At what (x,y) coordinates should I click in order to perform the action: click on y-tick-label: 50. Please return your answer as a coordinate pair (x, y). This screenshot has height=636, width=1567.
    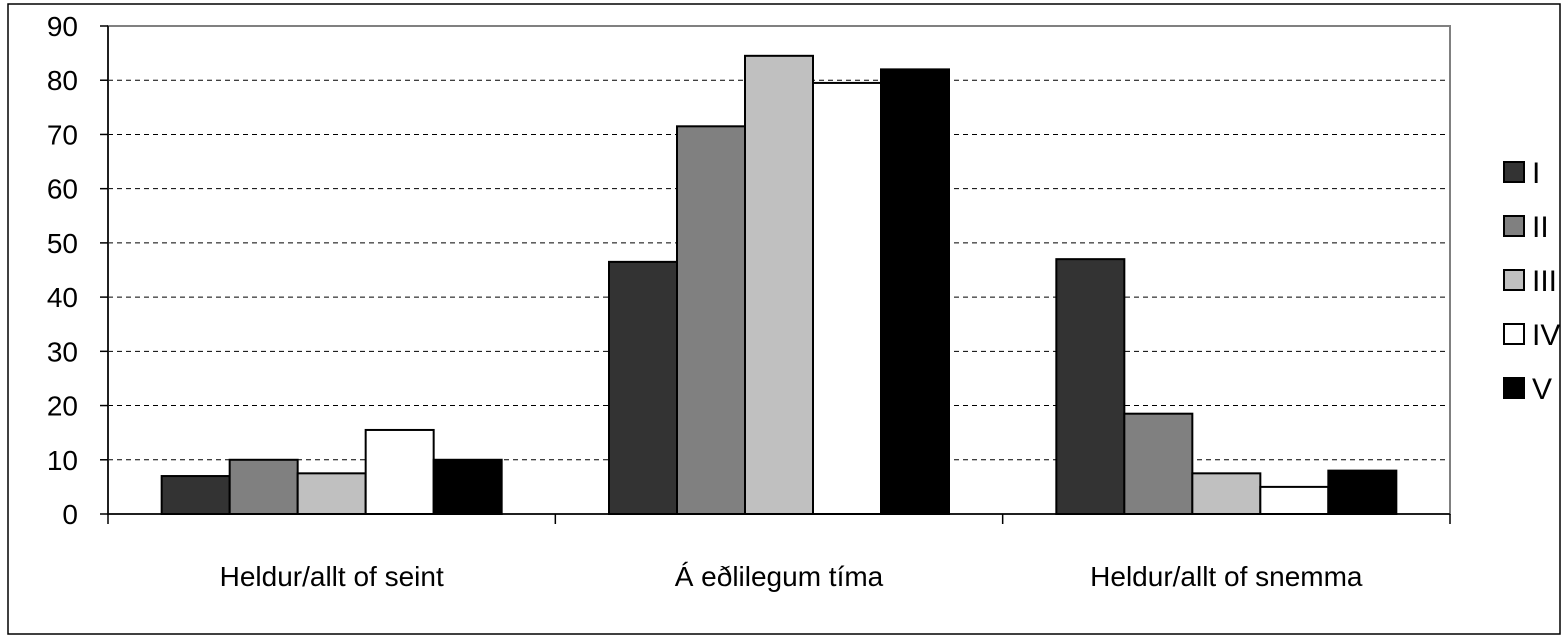
    Looking at the image, I should click on (62, 243).